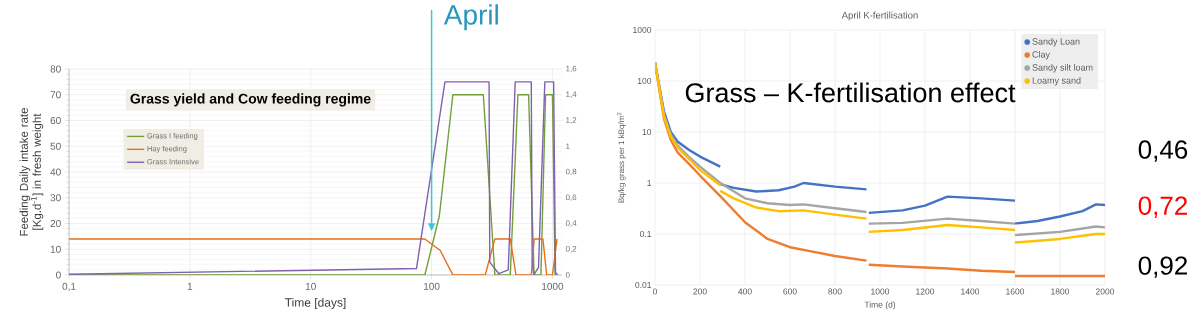 This screenshot has width=1200, height=324. What do you see at coordinates (315, 303) in the screenshot?
I see `x-axis-title: Time [days]` at bounding box center [315, 303].